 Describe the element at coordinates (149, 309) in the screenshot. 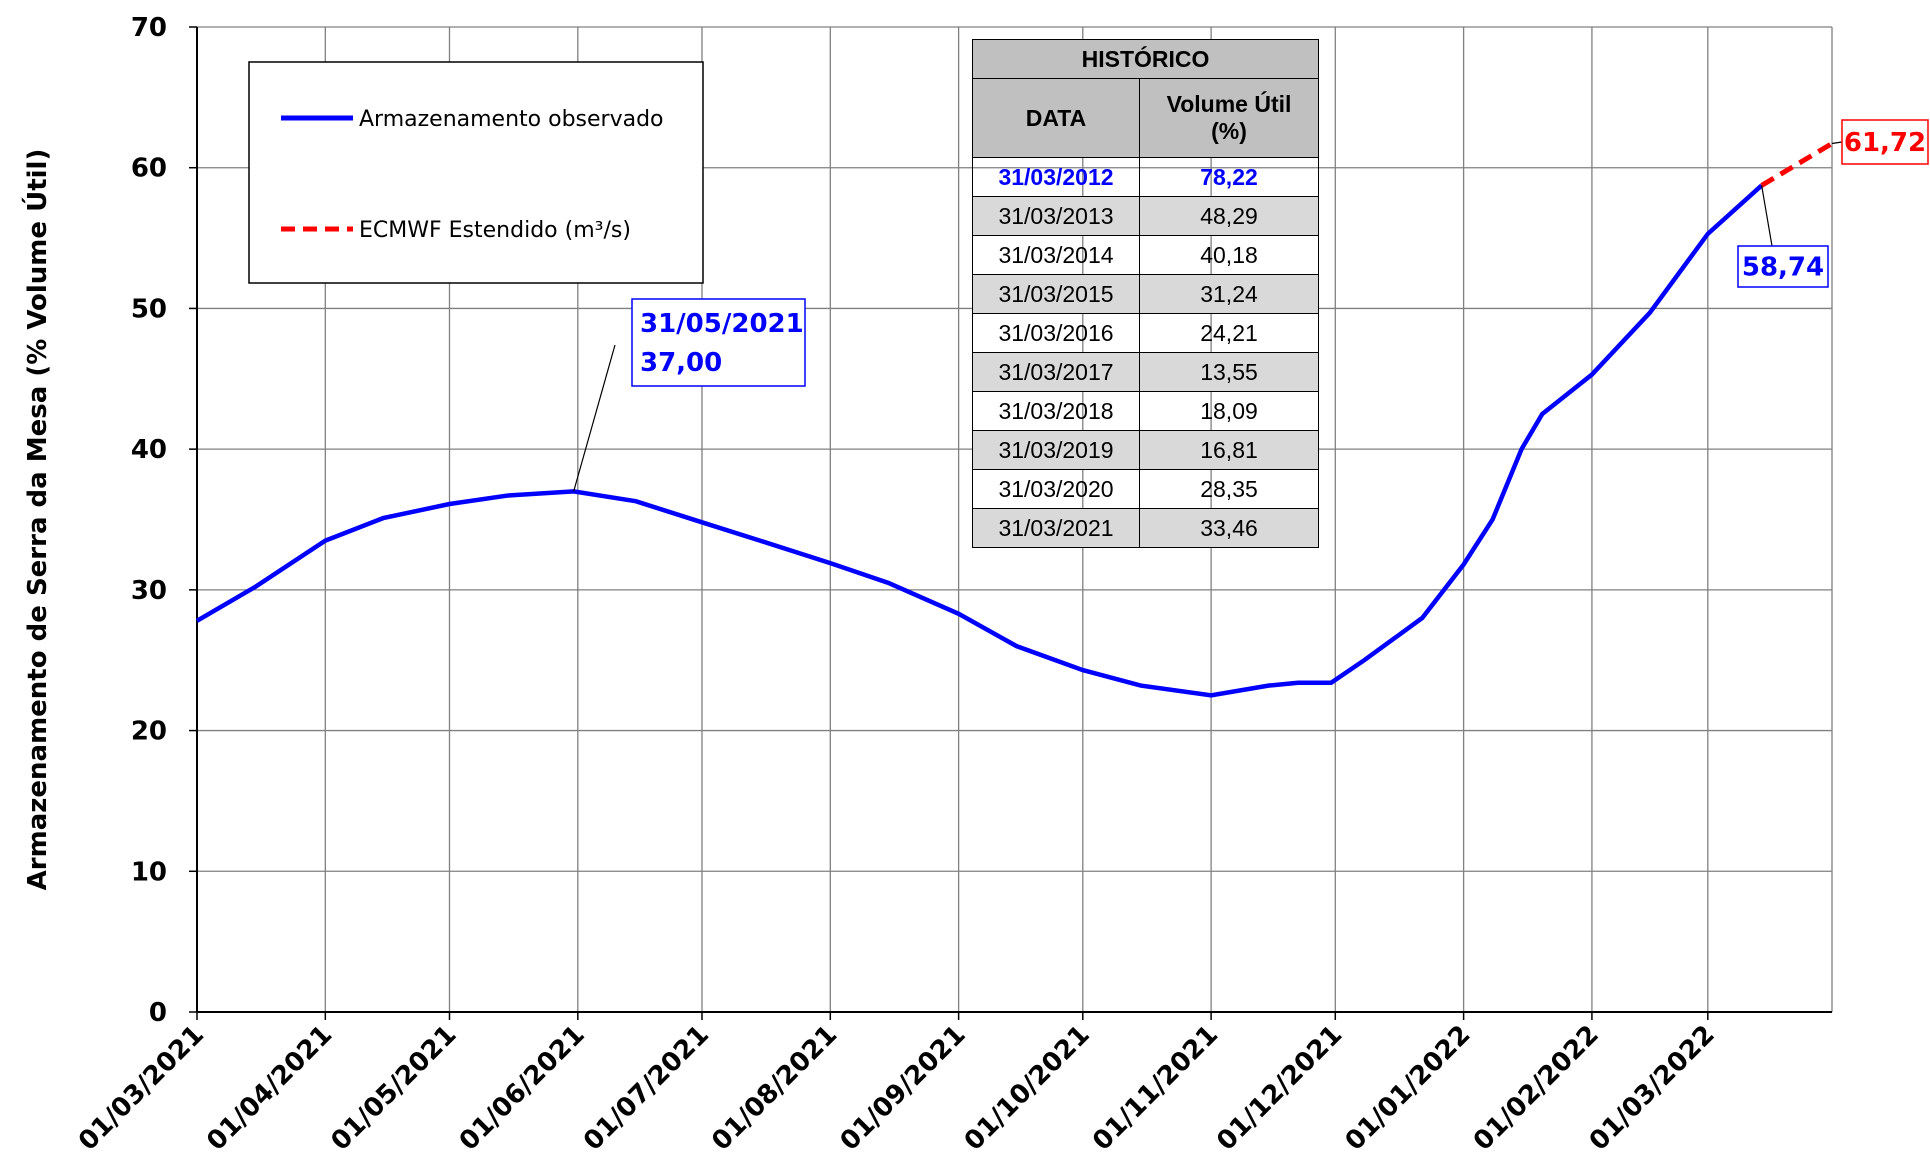

I see `y-tick-label: 50` at that location.